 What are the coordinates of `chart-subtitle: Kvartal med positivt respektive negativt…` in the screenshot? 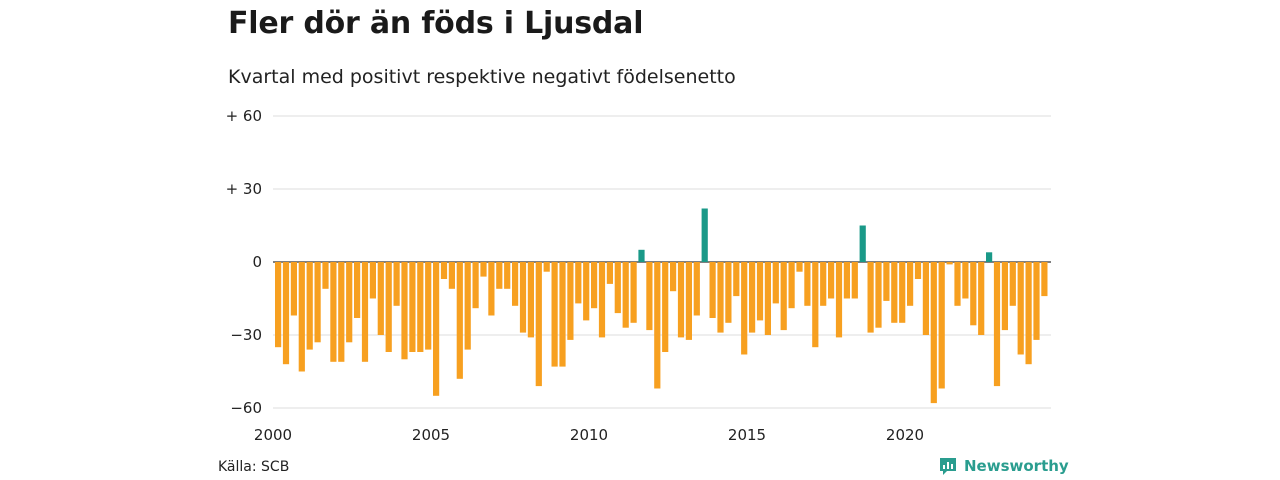 It's located at (482, 77).